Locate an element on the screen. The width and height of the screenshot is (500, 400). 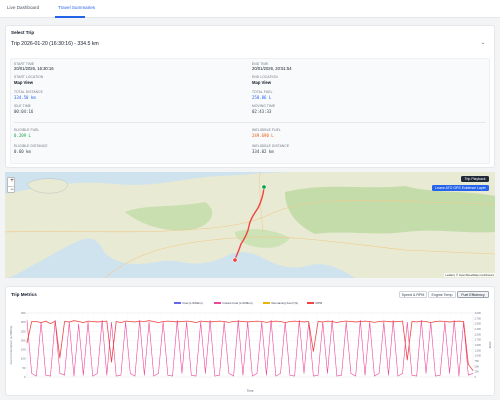
legend-remaining-fuel: Remaining Fuel (%) is located at coordinates (280, 303).